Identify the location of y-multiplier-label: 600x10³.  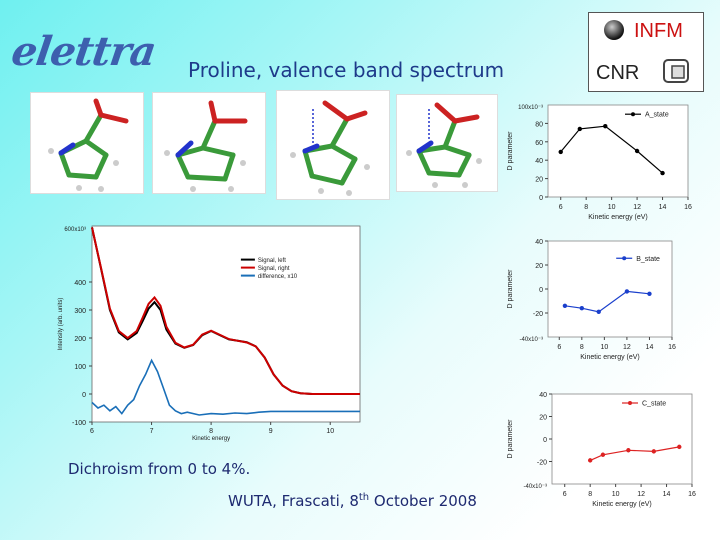
(75, 230).